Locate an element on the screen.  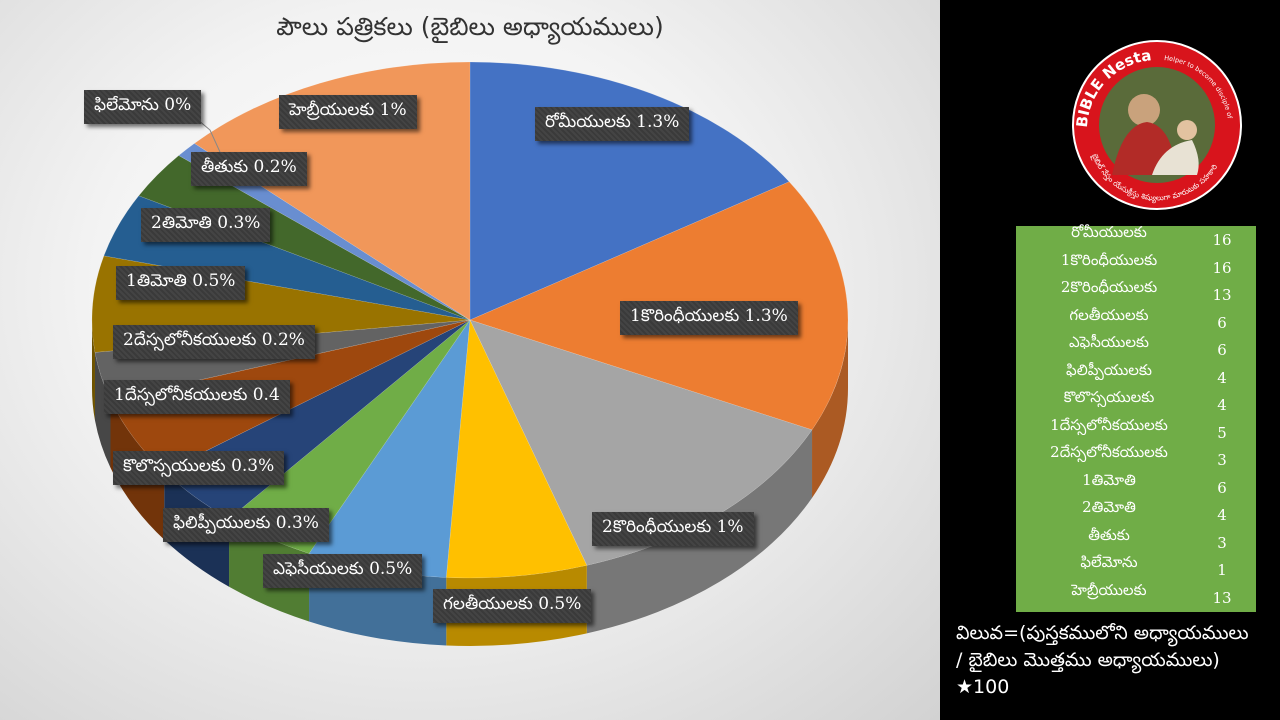
pie-data-label: తీతుకు 0.2% is located at coordinates (249, 169).